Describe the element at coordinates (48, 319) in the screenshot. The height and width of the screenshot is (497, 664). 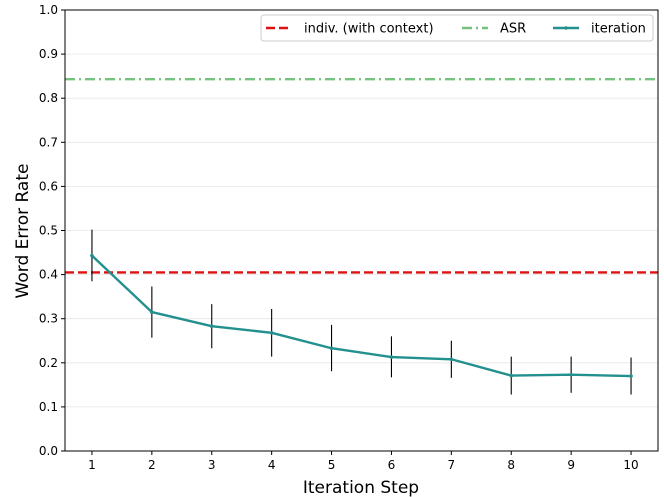
I see `y-tick-label: 0.3` at that location.